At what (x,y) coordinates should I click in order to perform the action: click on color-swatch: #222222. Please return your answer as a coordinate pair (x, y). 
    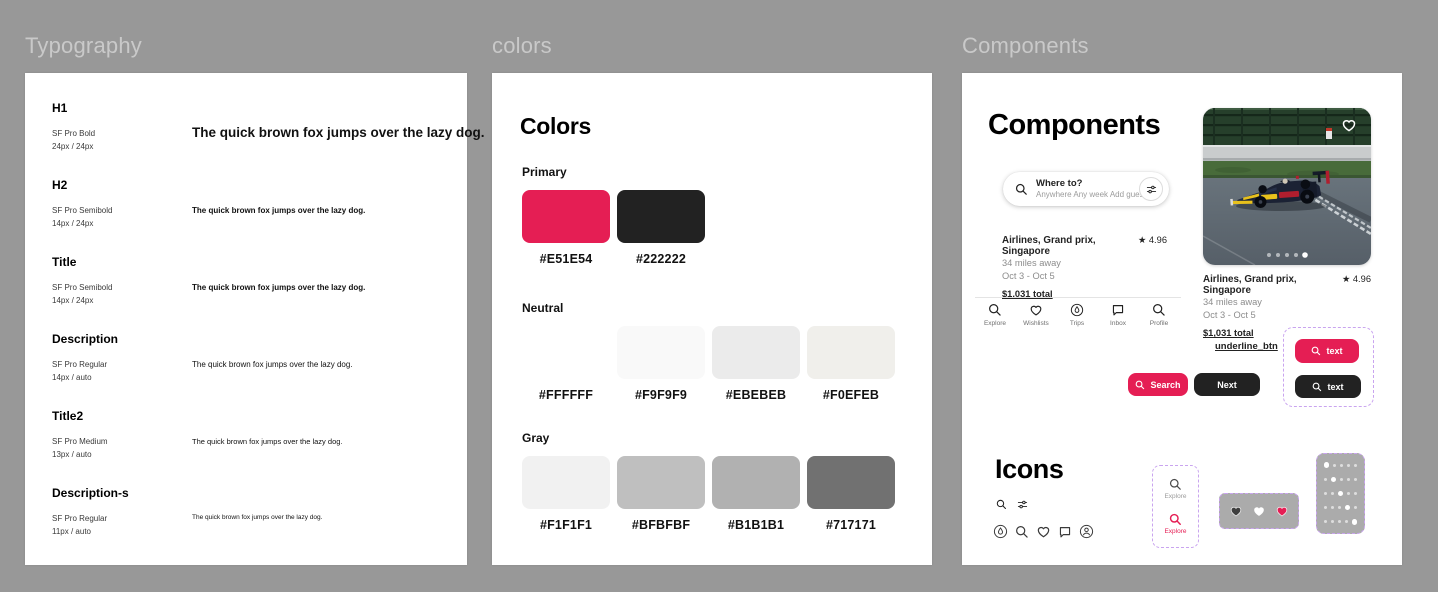
    Looking at the image, I should click on (661, 228).